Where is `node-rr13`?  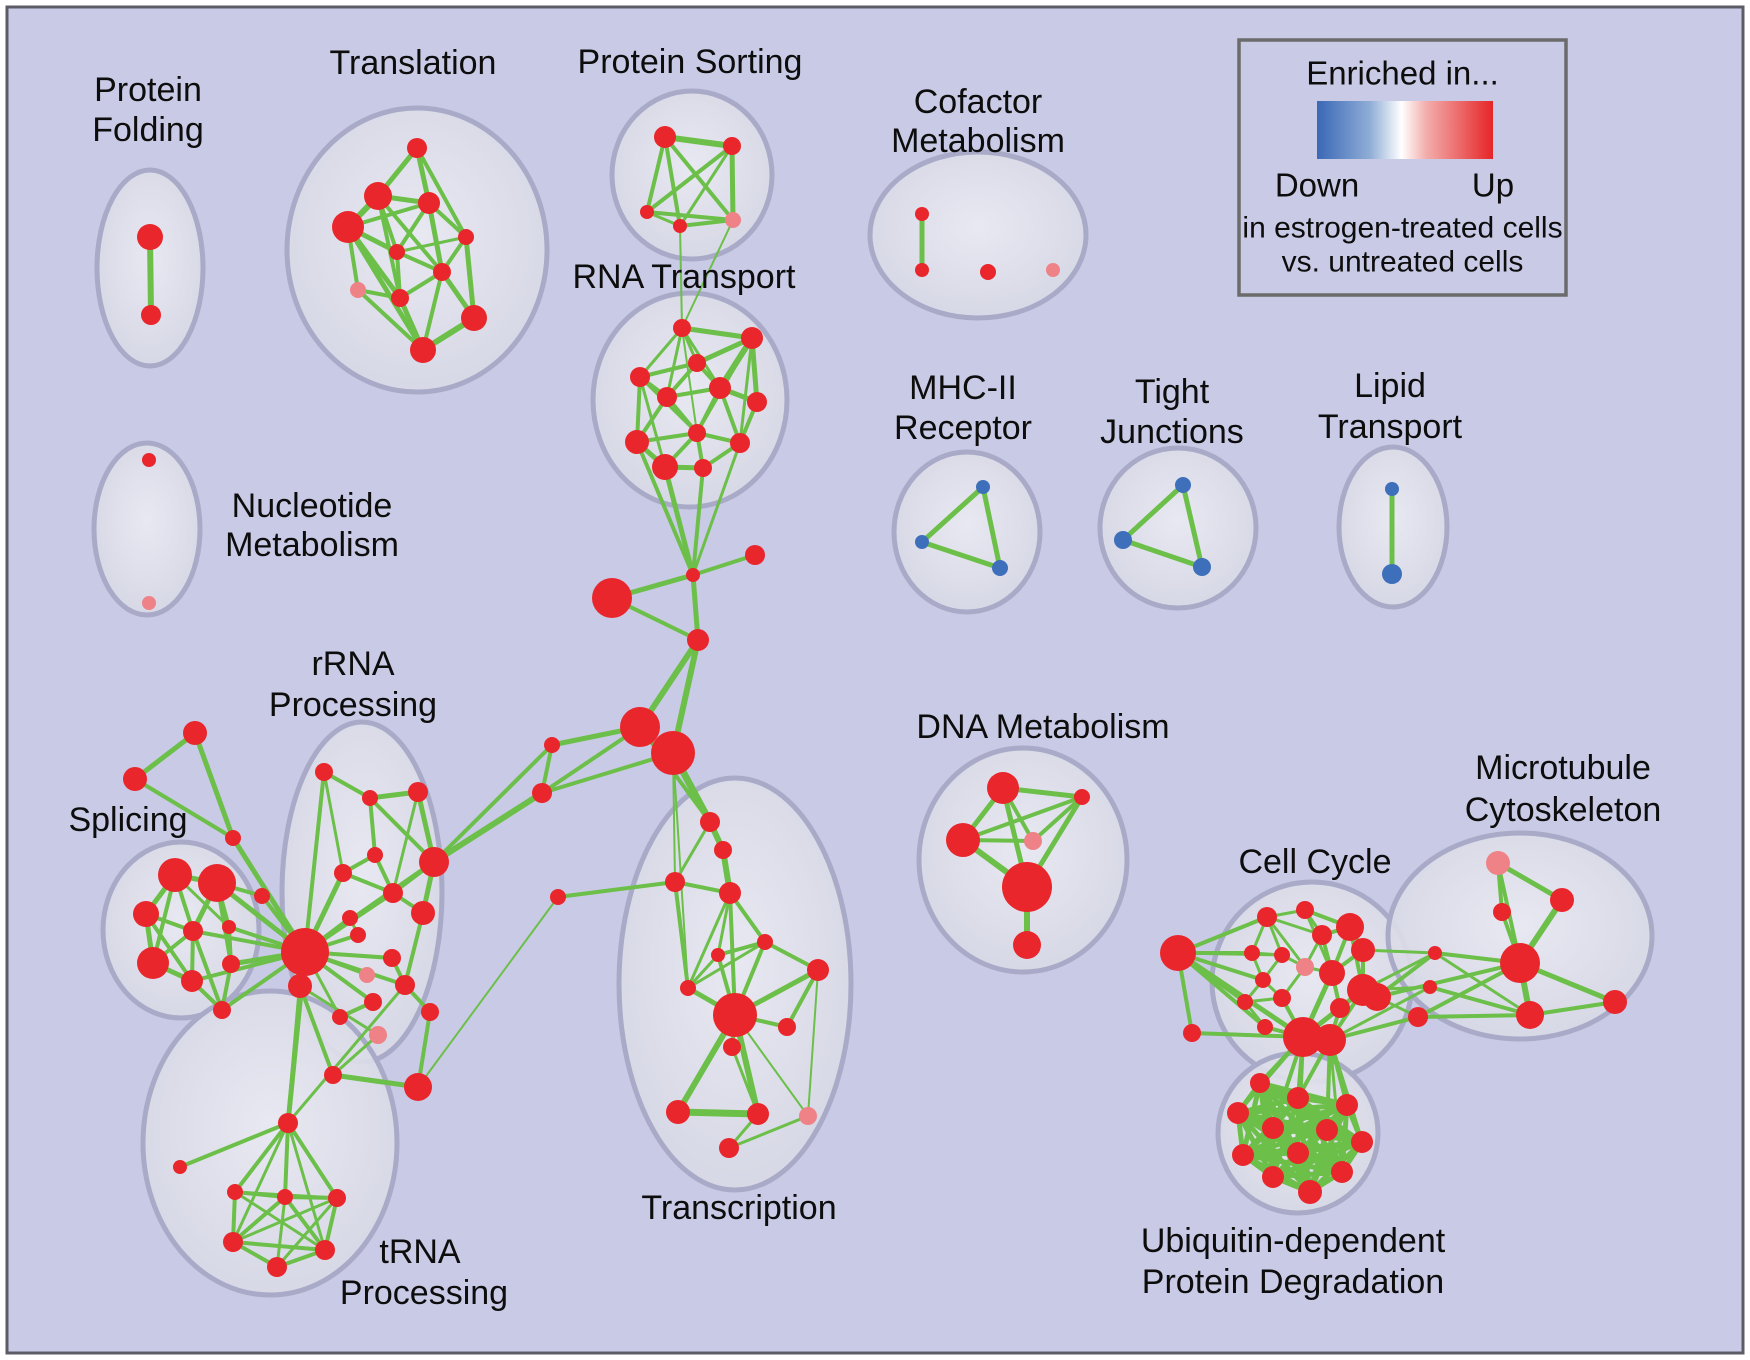
node-rr13 is located at coordinates (333, 1075).